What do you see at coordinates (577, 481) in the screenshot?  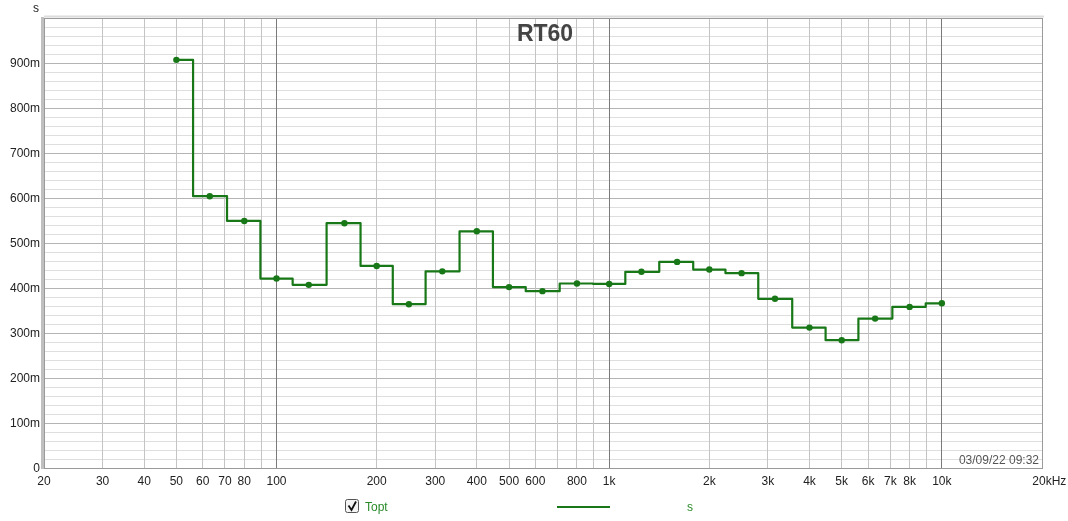 I see `x-tick-label: 800` at bounding box center [577, 481].